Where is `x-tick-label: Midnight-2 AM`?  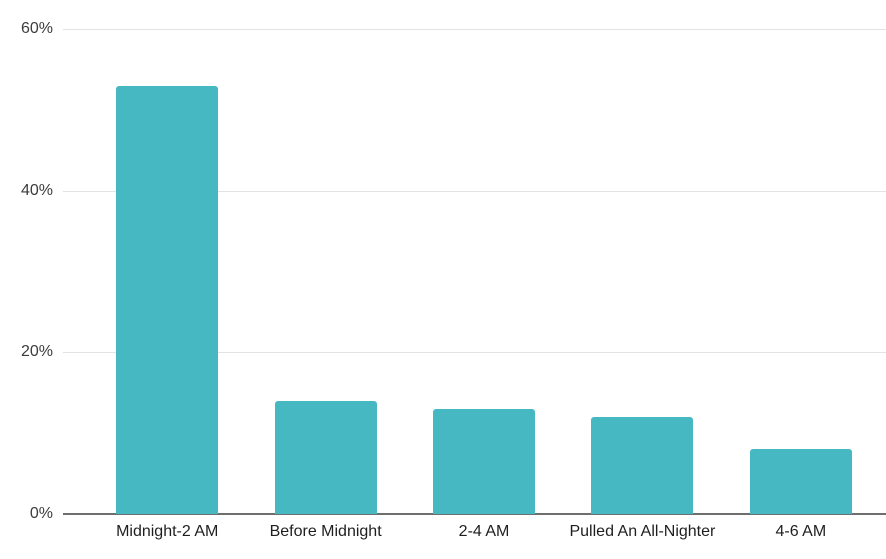
x-tick-label: Midnight-2 AM is located at coordinates (167, 531).